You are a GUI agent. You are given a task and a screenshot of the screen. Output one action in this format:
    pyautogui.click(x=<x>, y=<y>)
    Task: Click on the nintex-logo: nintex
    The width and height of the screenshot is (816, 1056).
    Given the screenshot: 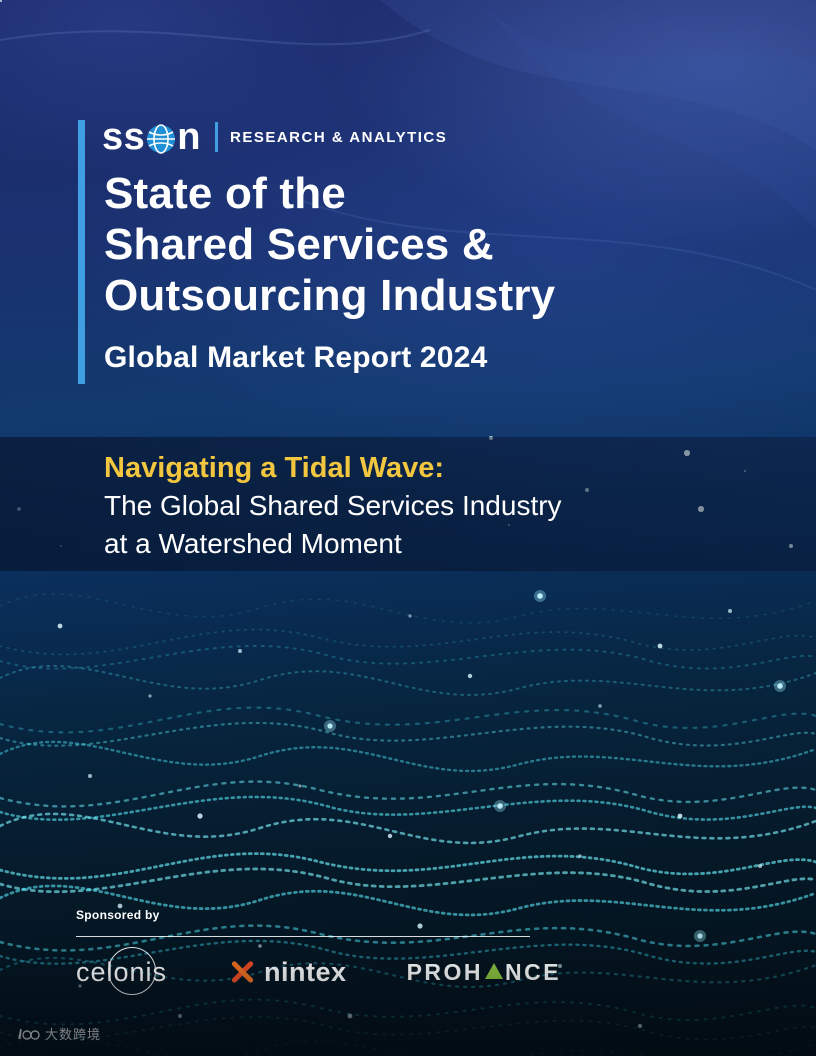 What is the action you would take?
    pyautogui.click(x=288, y=971)
    